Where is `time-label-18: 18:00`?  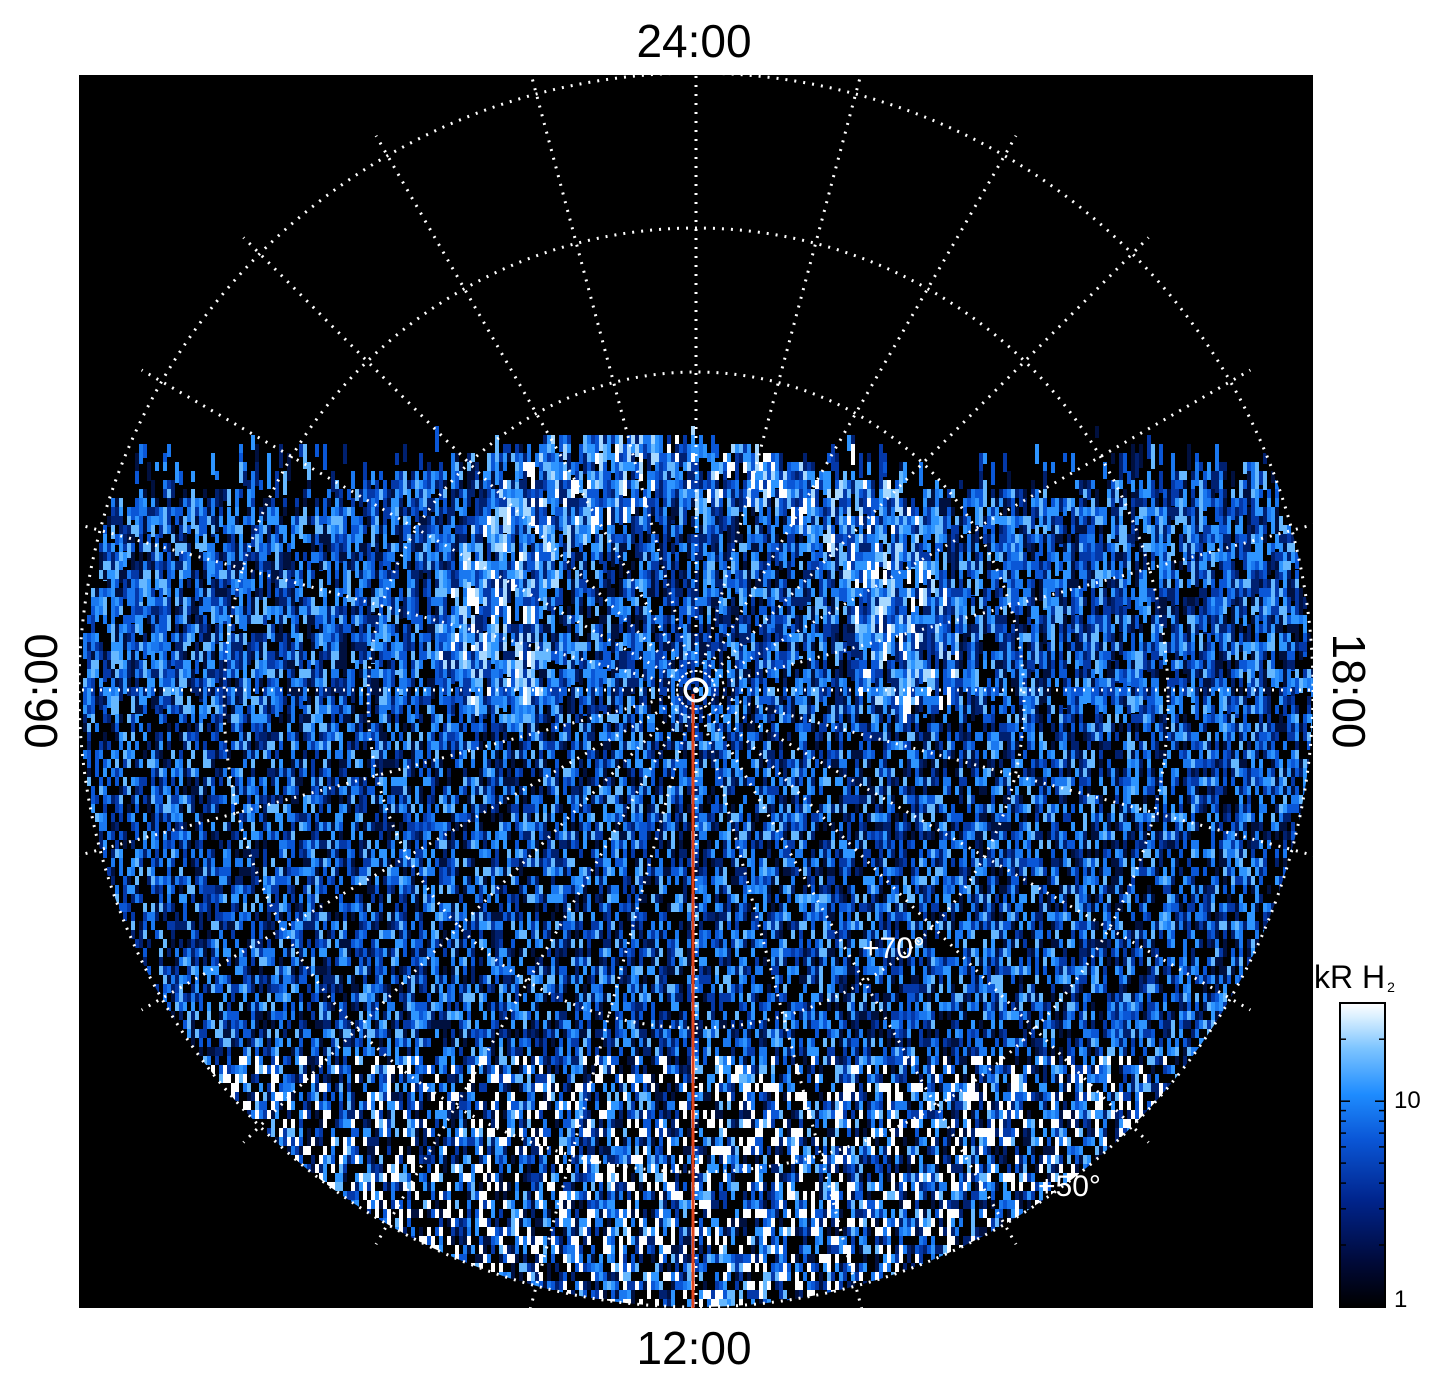
time-label-18: 18:00 is located at coordinates (1349, 690).